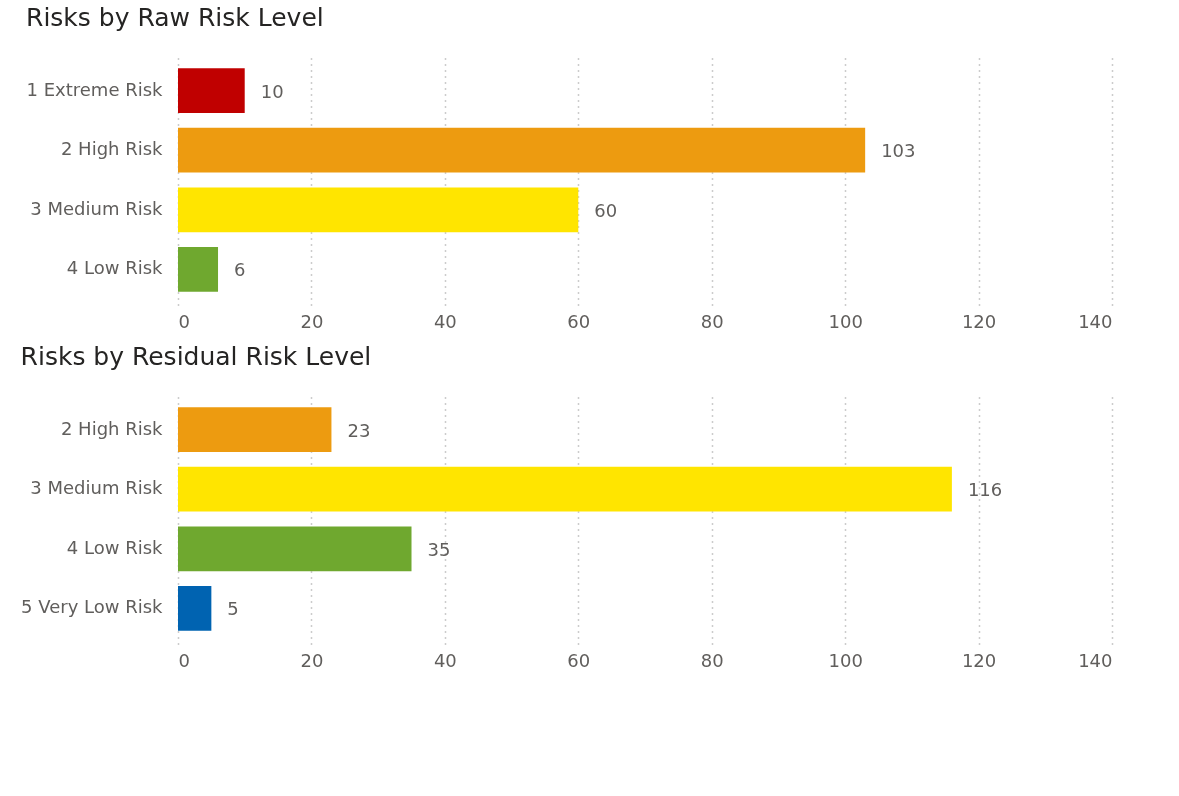 This screenshot has height=796, width=1179. What do you see at coordinates (233, 609) in the screenshot?
I see `data-label: 5` at bounding box center [233, 609].